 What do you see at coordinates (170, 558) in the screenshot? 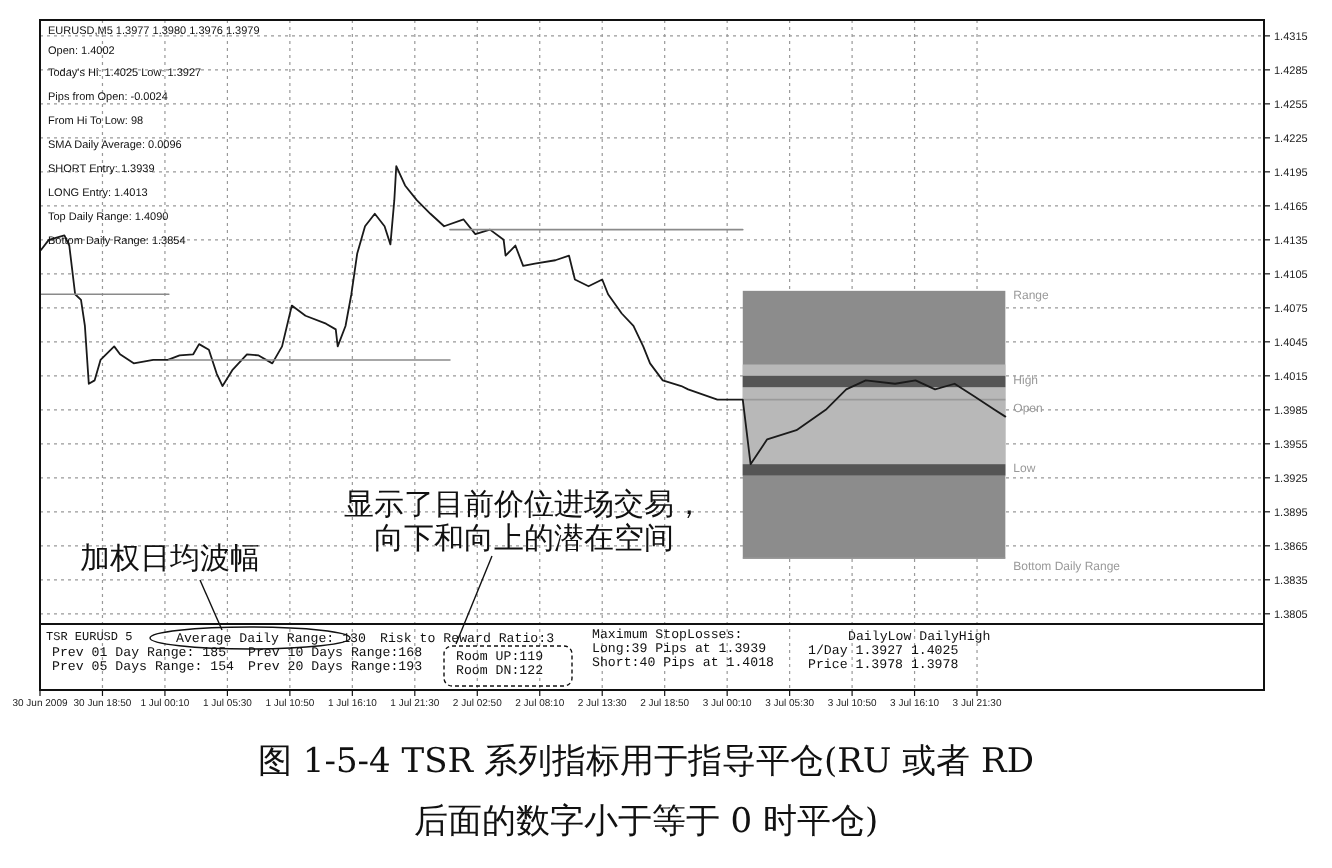
I see `annotation: 加权日均波幅` at bounding box center [170, 558].